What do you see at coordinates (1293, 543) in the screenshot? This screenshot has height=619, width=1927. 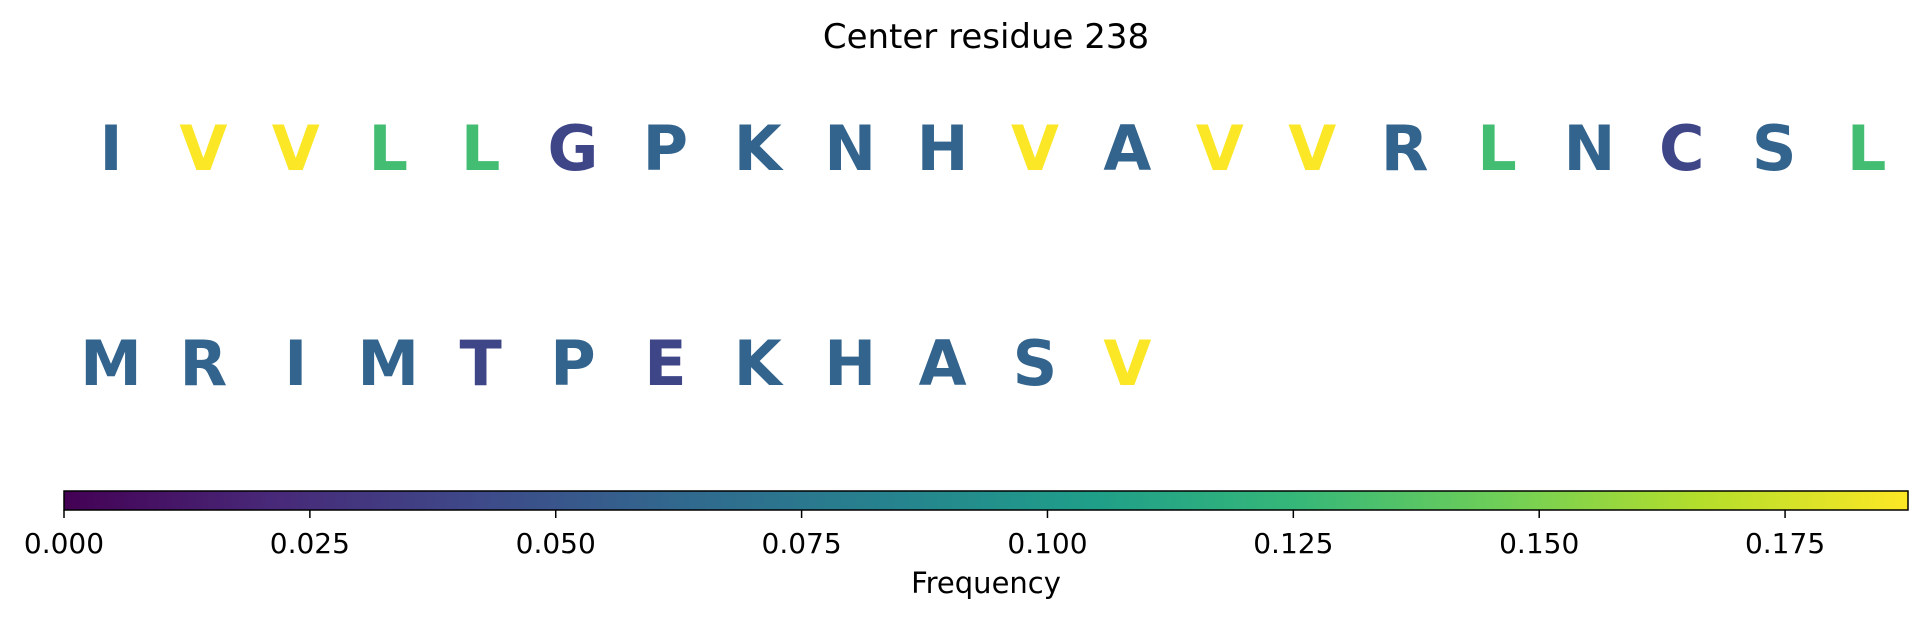 I see `colorbar-tick-label: 0.125` at bounding box center [1293, 543].